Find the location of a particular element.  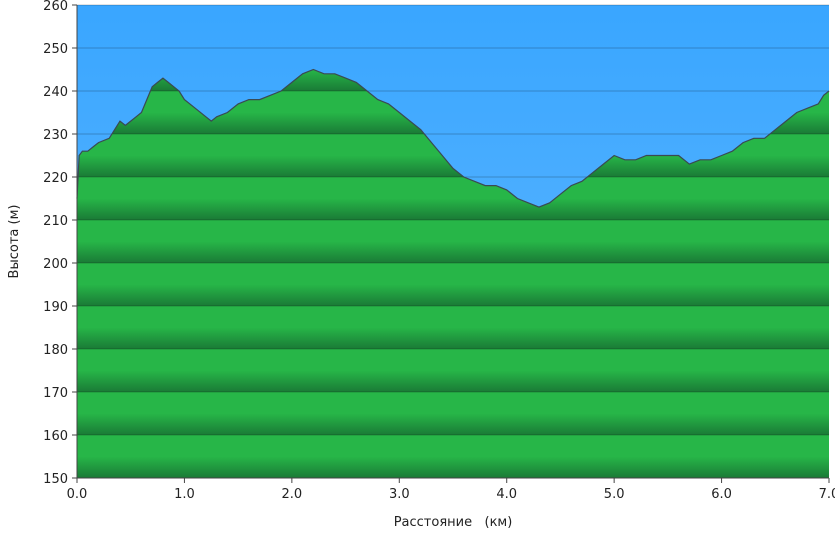

y-tick-label: 240 is located at coordinates (55, 92).